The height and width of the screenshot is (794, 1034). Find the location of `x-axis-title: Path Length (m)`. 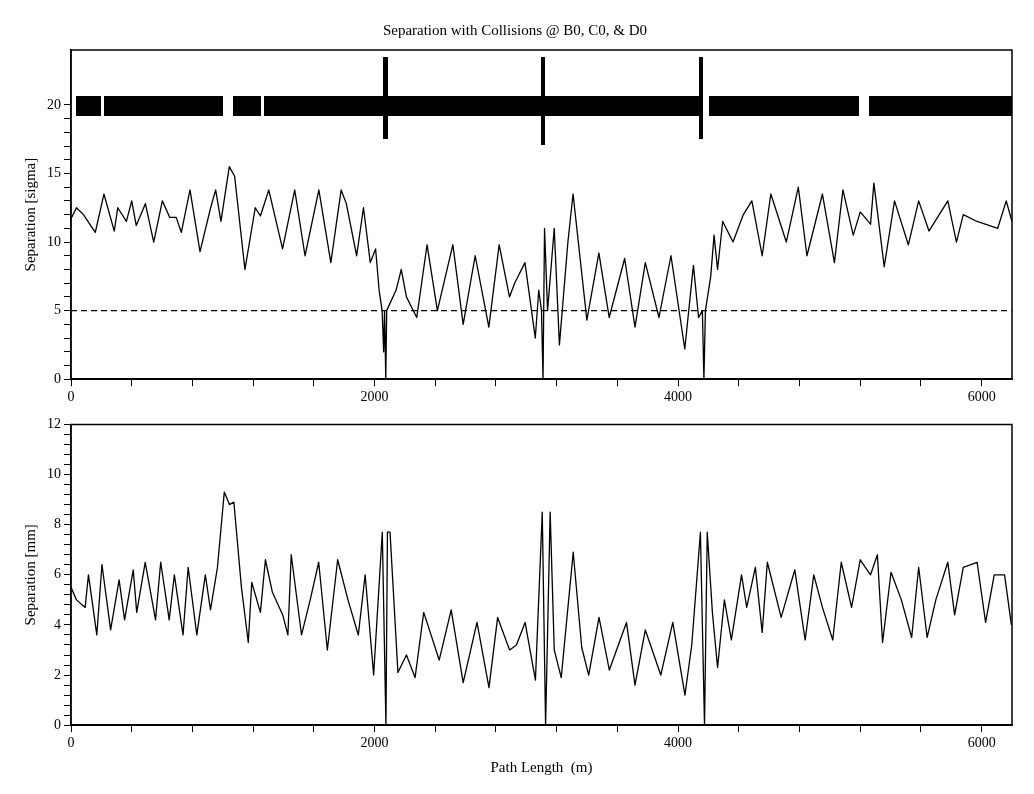

x-axis-title: Path Length (m) is located at coordinates (541, 767).